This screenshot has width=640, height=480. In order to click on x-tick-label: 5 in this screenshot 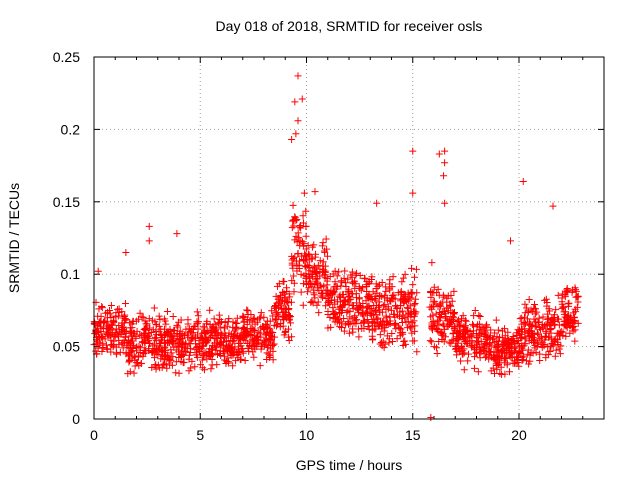, I will do `click(200, 435)`.